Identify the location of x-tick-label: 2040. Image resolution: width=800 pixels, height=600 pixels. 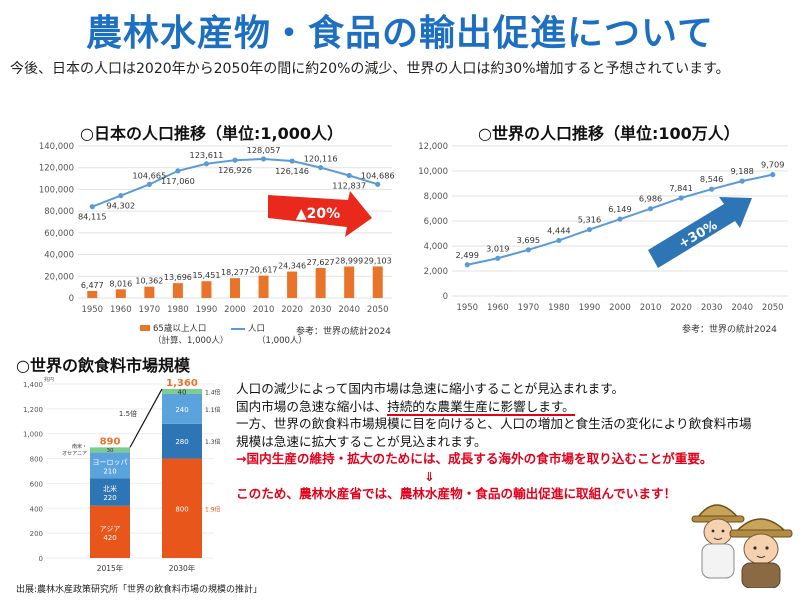
(349, 310).